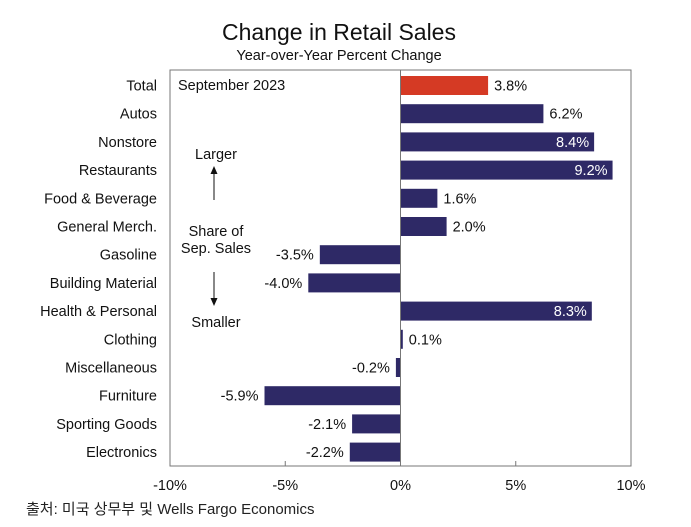 The height and width of the screenshot is (527, 691). I want to click on arrow-up-icon, so click(214, 170).